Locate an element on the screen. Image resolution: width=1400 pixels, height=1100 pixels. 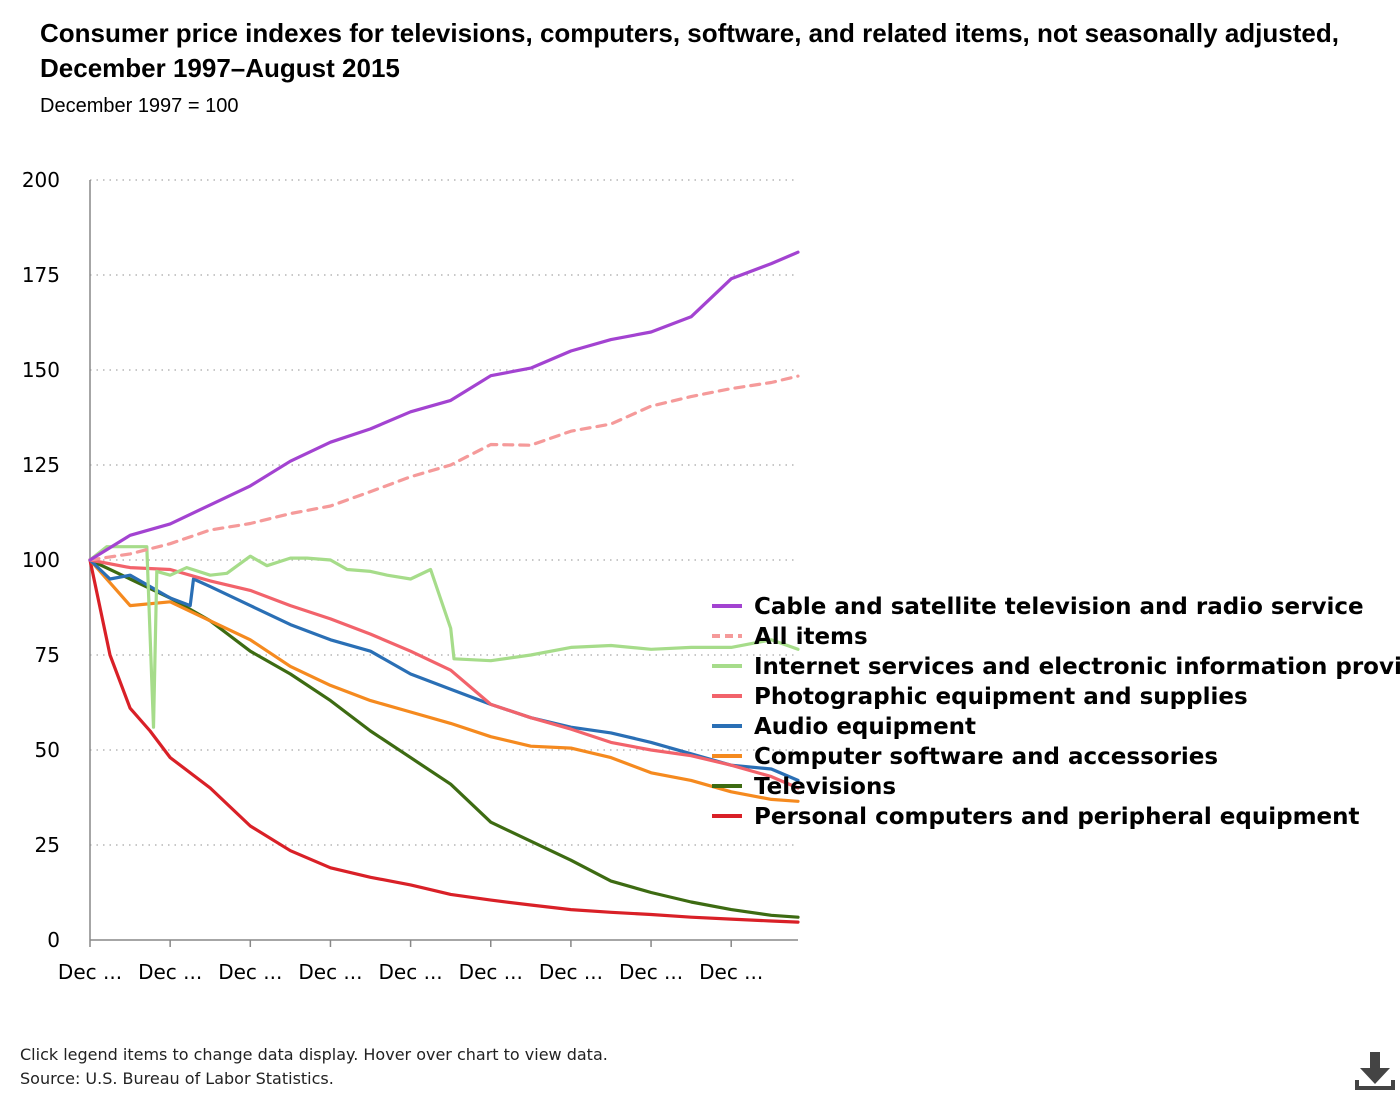
chart-subtitle: December 1997 = 100 is located at coordinates (139, 106).